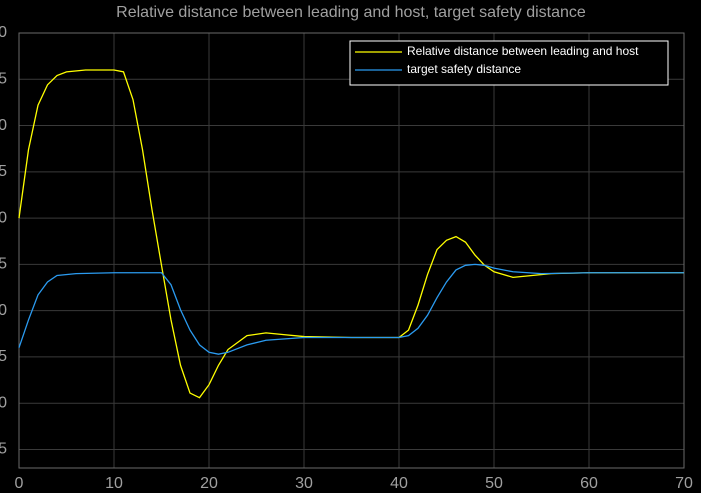  Describe the element at coordinates (3, 356) in the screenshot. I see `y-tick-label: 15` at that location.